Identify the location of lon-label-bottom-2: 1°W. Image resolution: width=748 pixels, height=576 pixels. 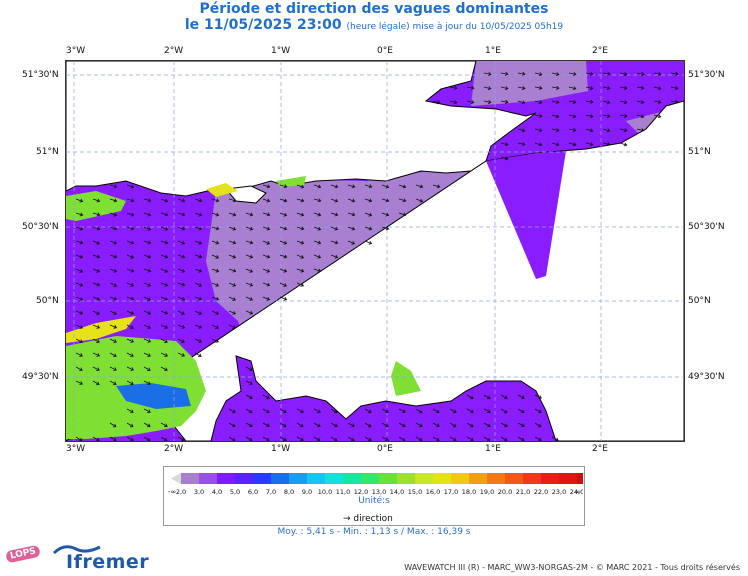
(281, 449).